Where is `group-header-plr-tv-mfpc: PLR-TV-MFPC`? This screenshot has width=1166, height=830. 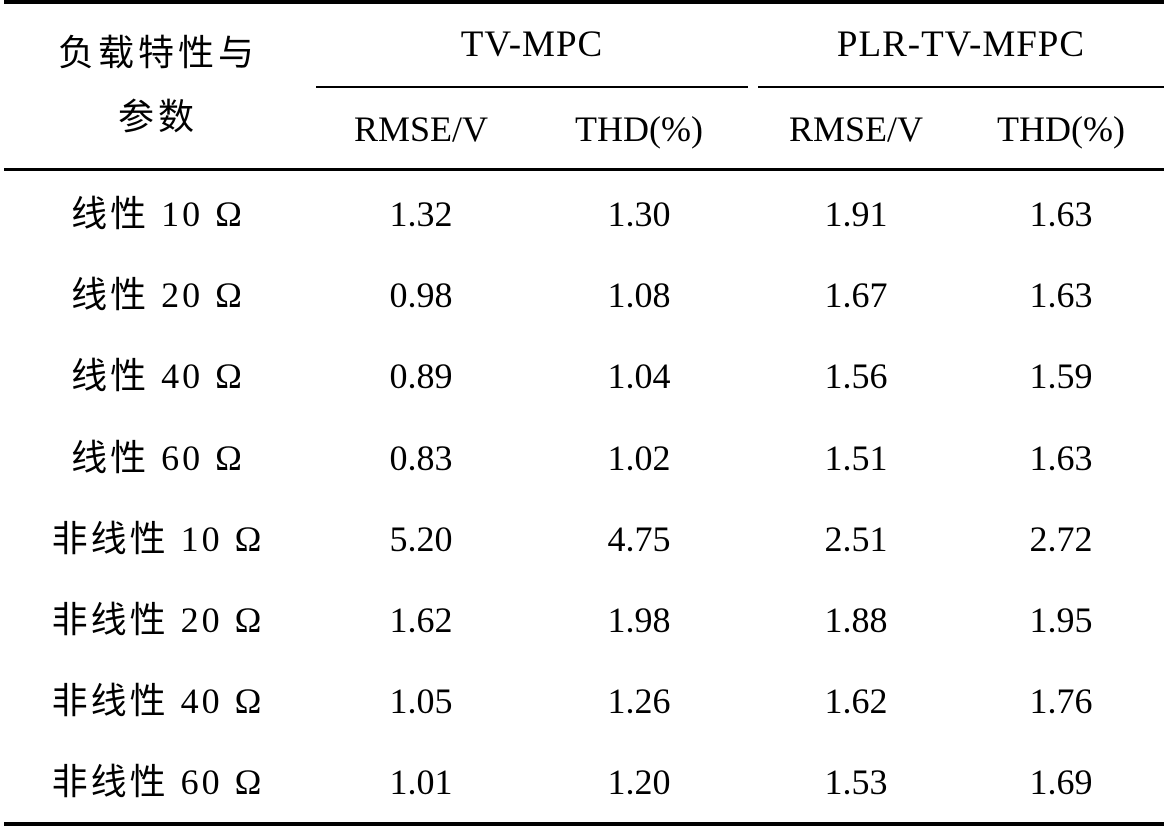 group-header-plr-tv-mfpc: PLR-TV-MFPC is located at coordinates (961, 44).